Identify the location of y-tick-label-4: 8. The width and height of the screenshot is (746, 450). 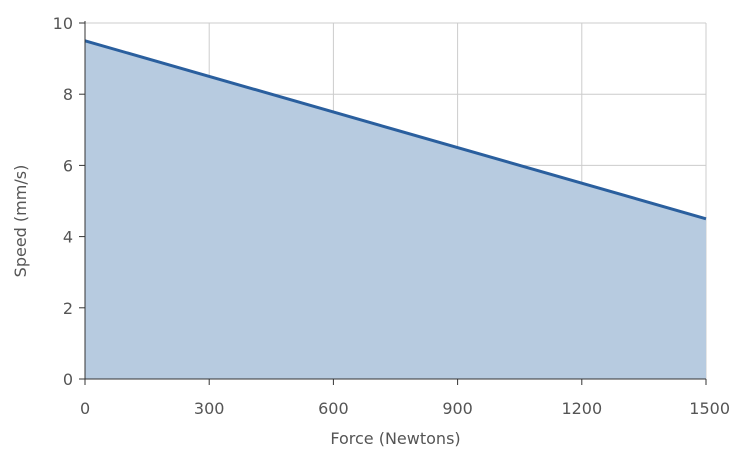
(68, 94).